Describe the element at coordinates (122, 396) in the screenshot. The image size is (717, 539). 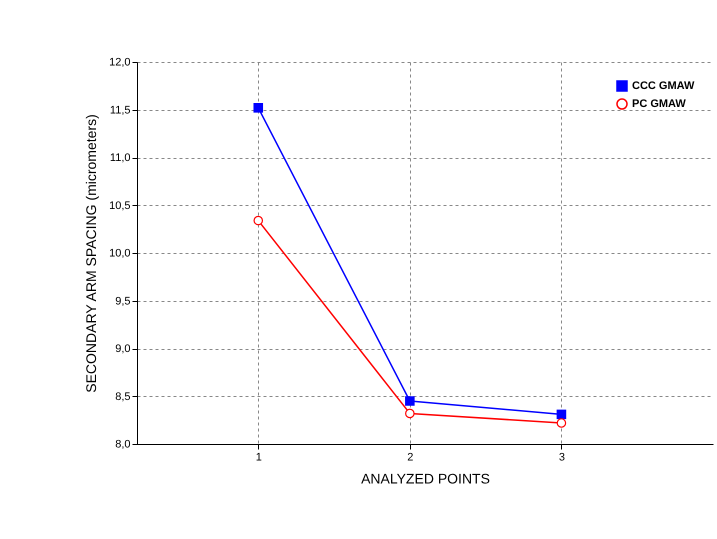
I see `y-tick-label: 8,5` at that location.